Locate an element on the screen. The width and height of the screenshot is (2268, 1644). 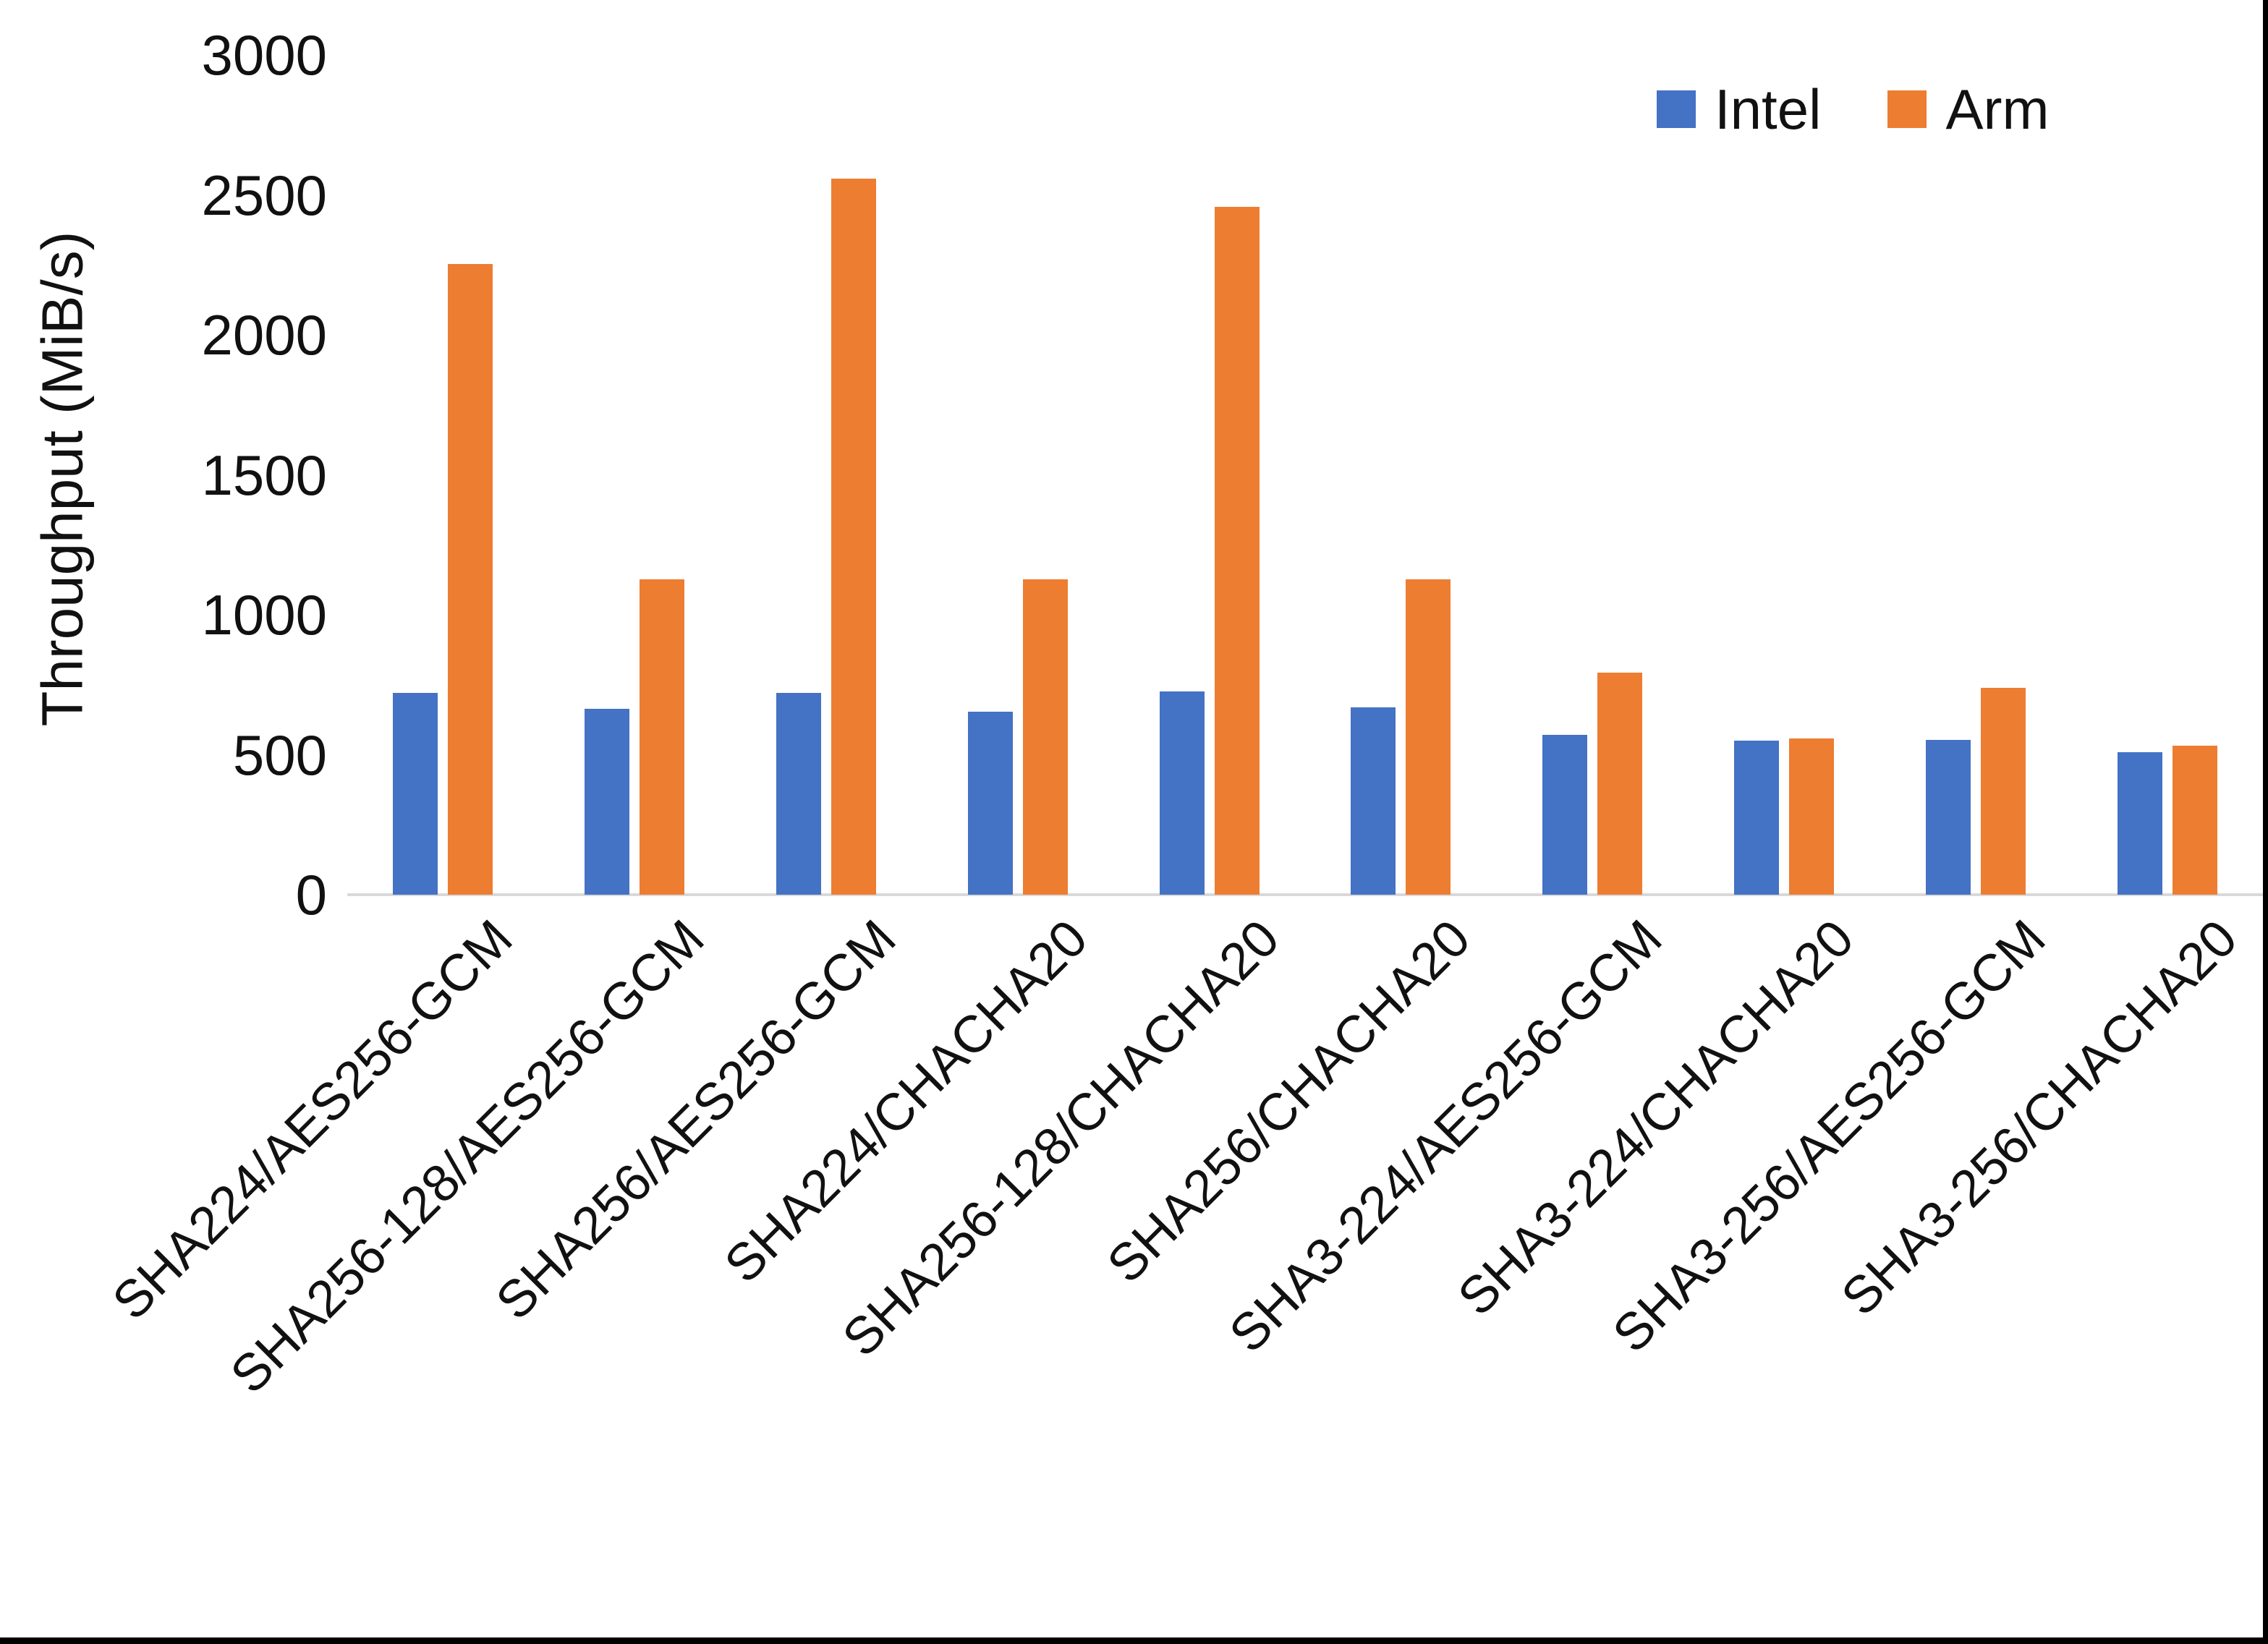
y-tick-label: 1500 is located at coordinates (264, 475).